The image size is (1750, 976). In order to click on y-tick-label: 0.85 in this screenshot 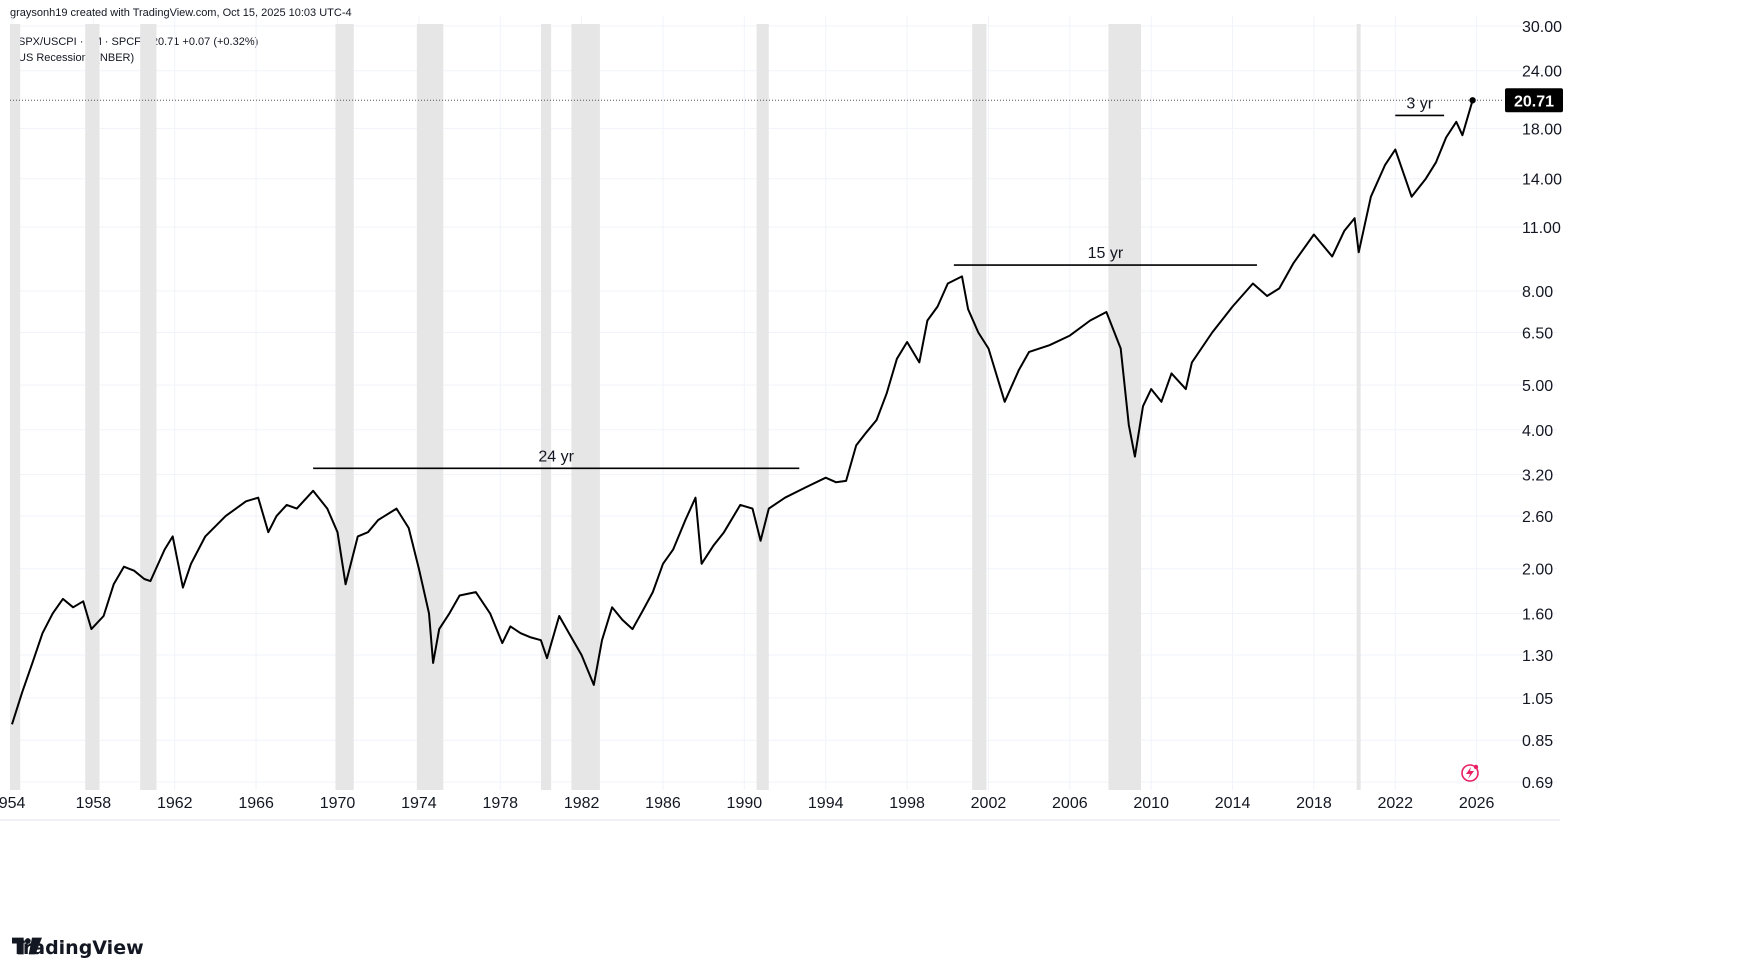, I will do `click(1537, 741)`.